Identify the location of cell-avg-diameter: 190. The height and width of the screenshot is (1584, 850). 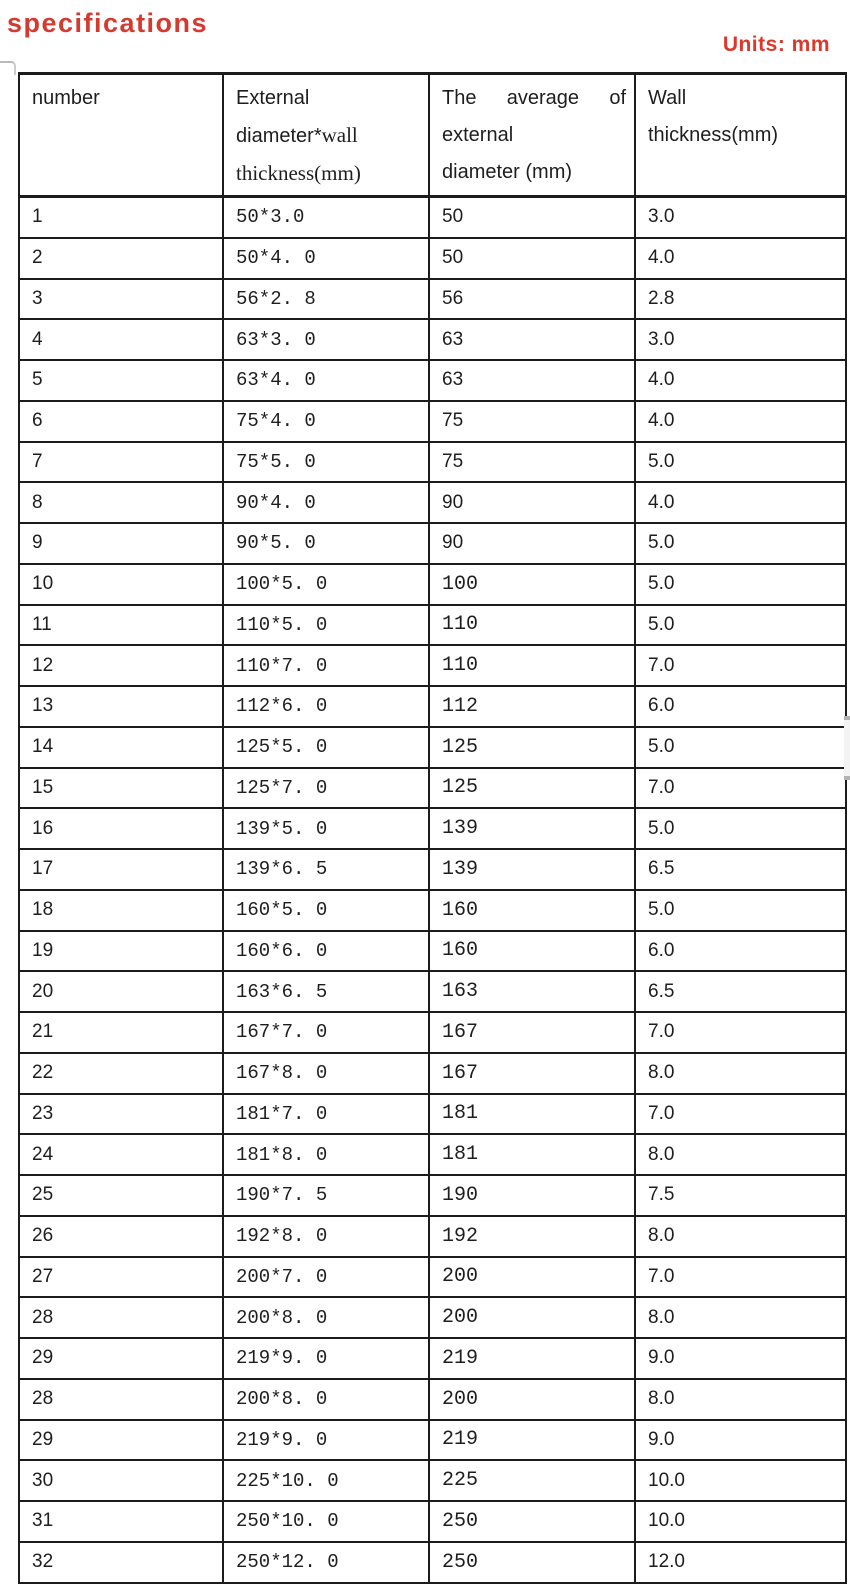
(532, 1195).